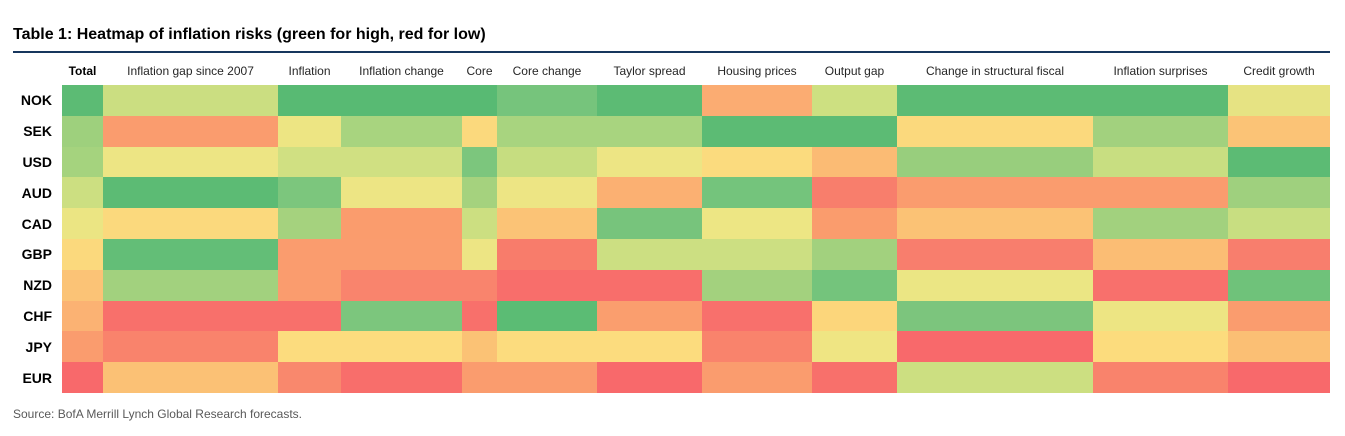  What do you see at coordinates (309, 71) in the screenshot?
I see `column-header: Inflation` at bounding box center [309, 71].